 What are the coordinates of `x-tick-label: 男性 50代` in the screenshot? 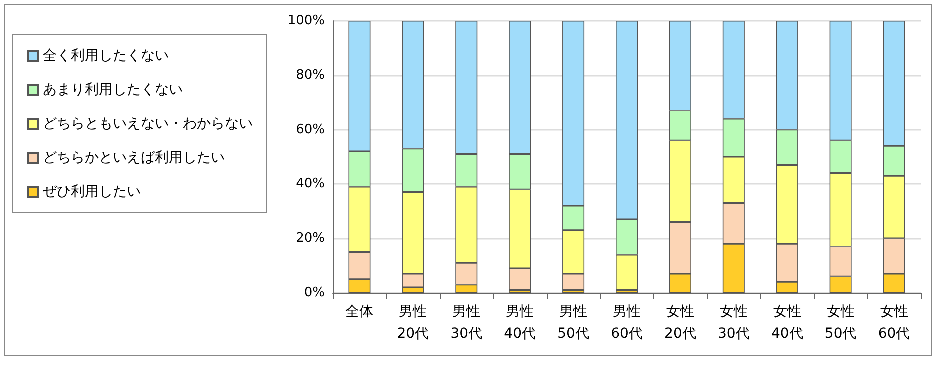 It's located at (574, 323).